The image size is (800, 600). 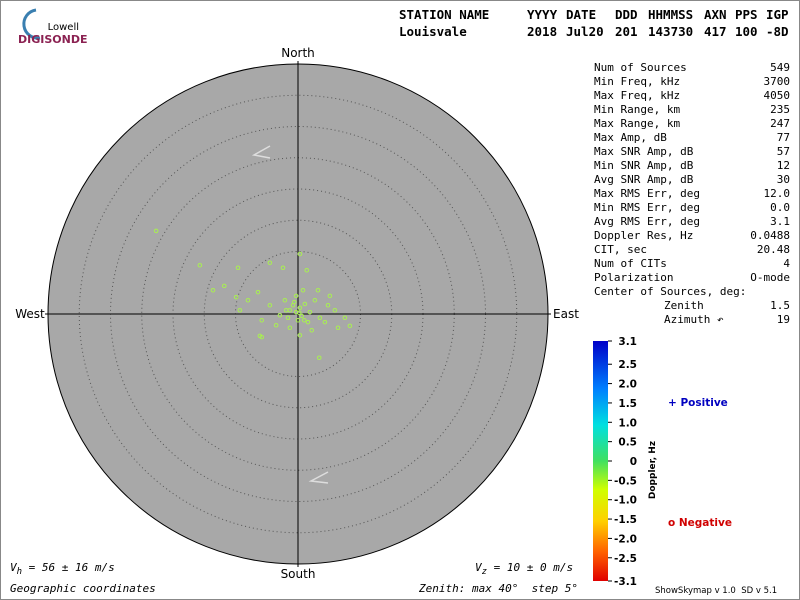 I want to click on vh-text: = 56 ± 16 m/s, so click(x=68, y=567).